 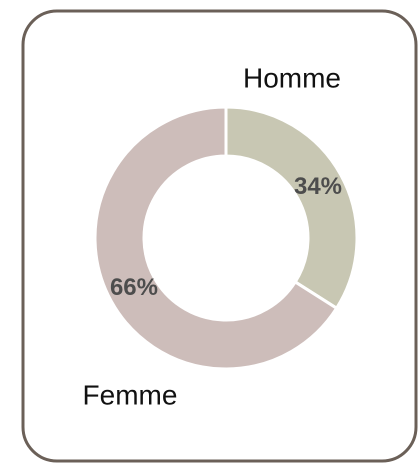 What do you see at coordinates (130, 394) in the screenshot?
I see `category-label: Femme` at bounding box center [130, 394].